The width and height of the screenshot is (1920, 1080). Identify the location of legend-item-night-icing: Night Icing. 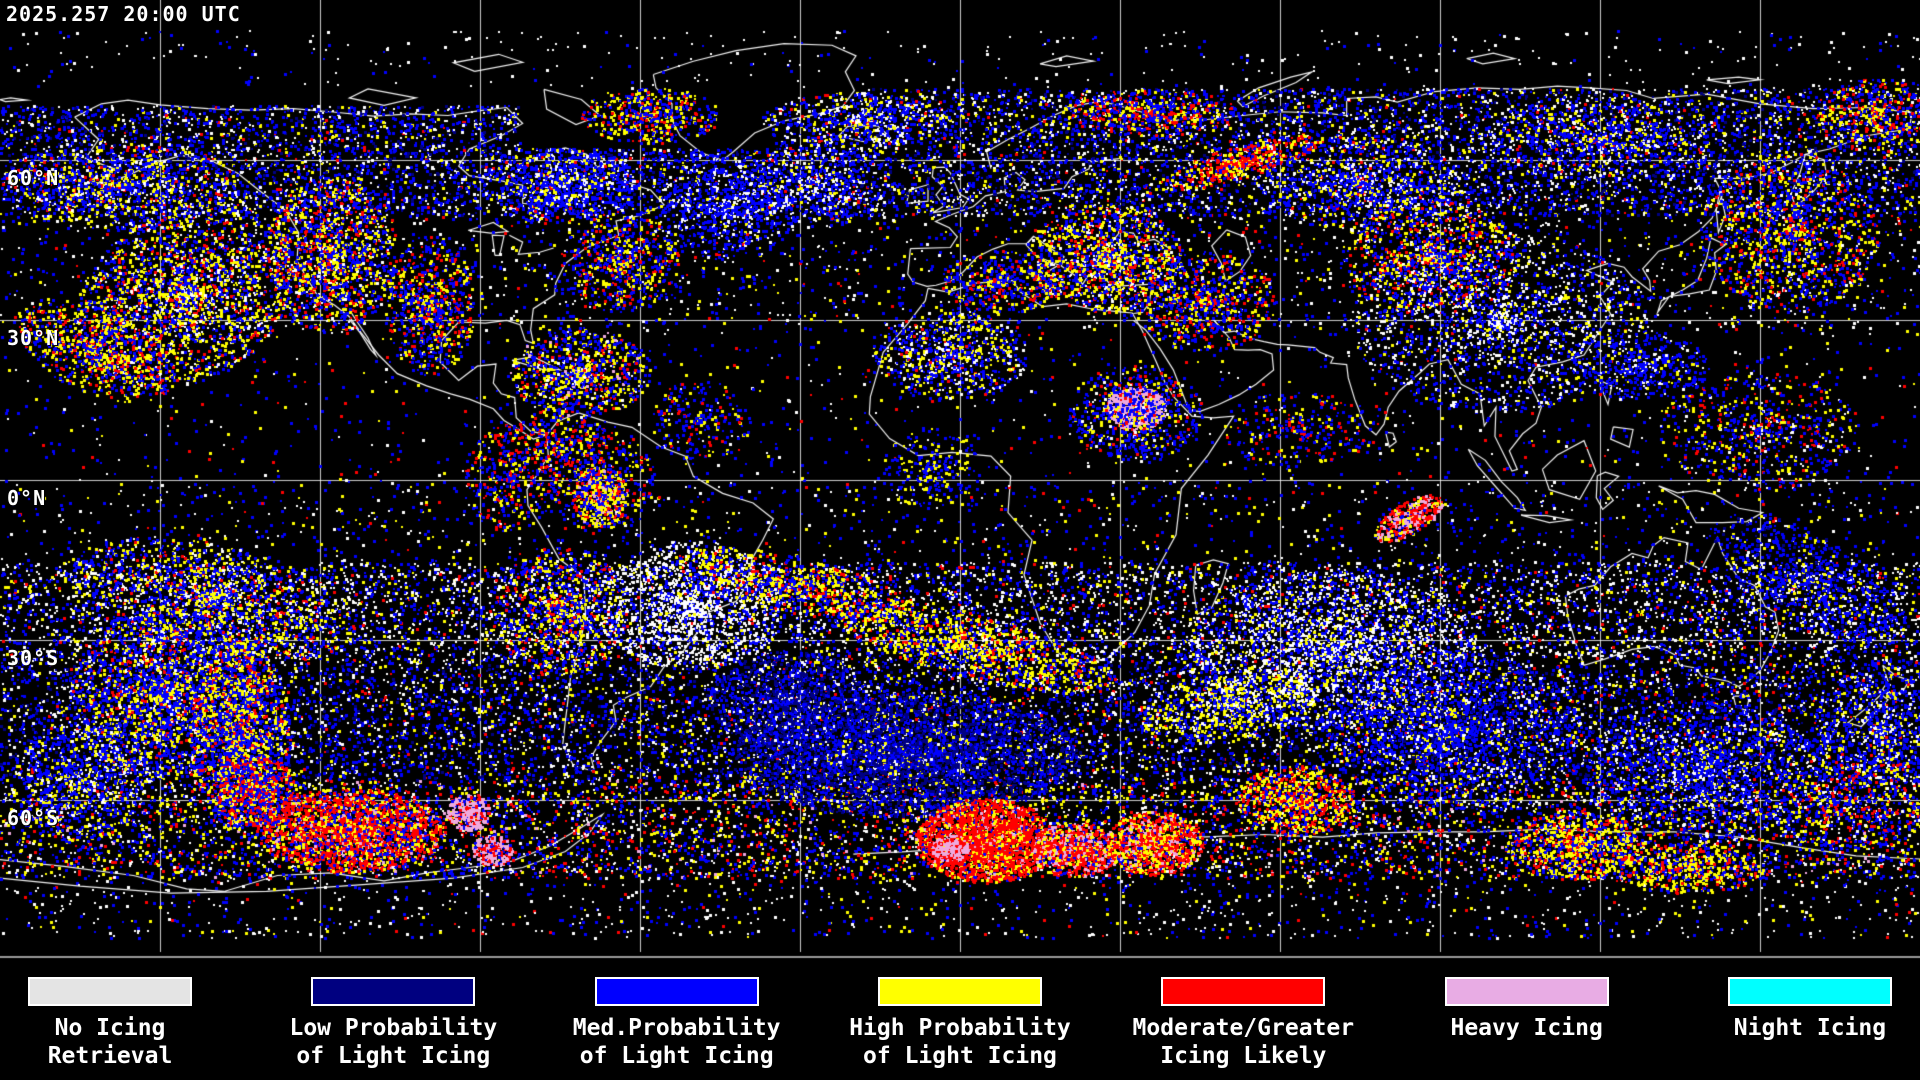
(1810, 1020).